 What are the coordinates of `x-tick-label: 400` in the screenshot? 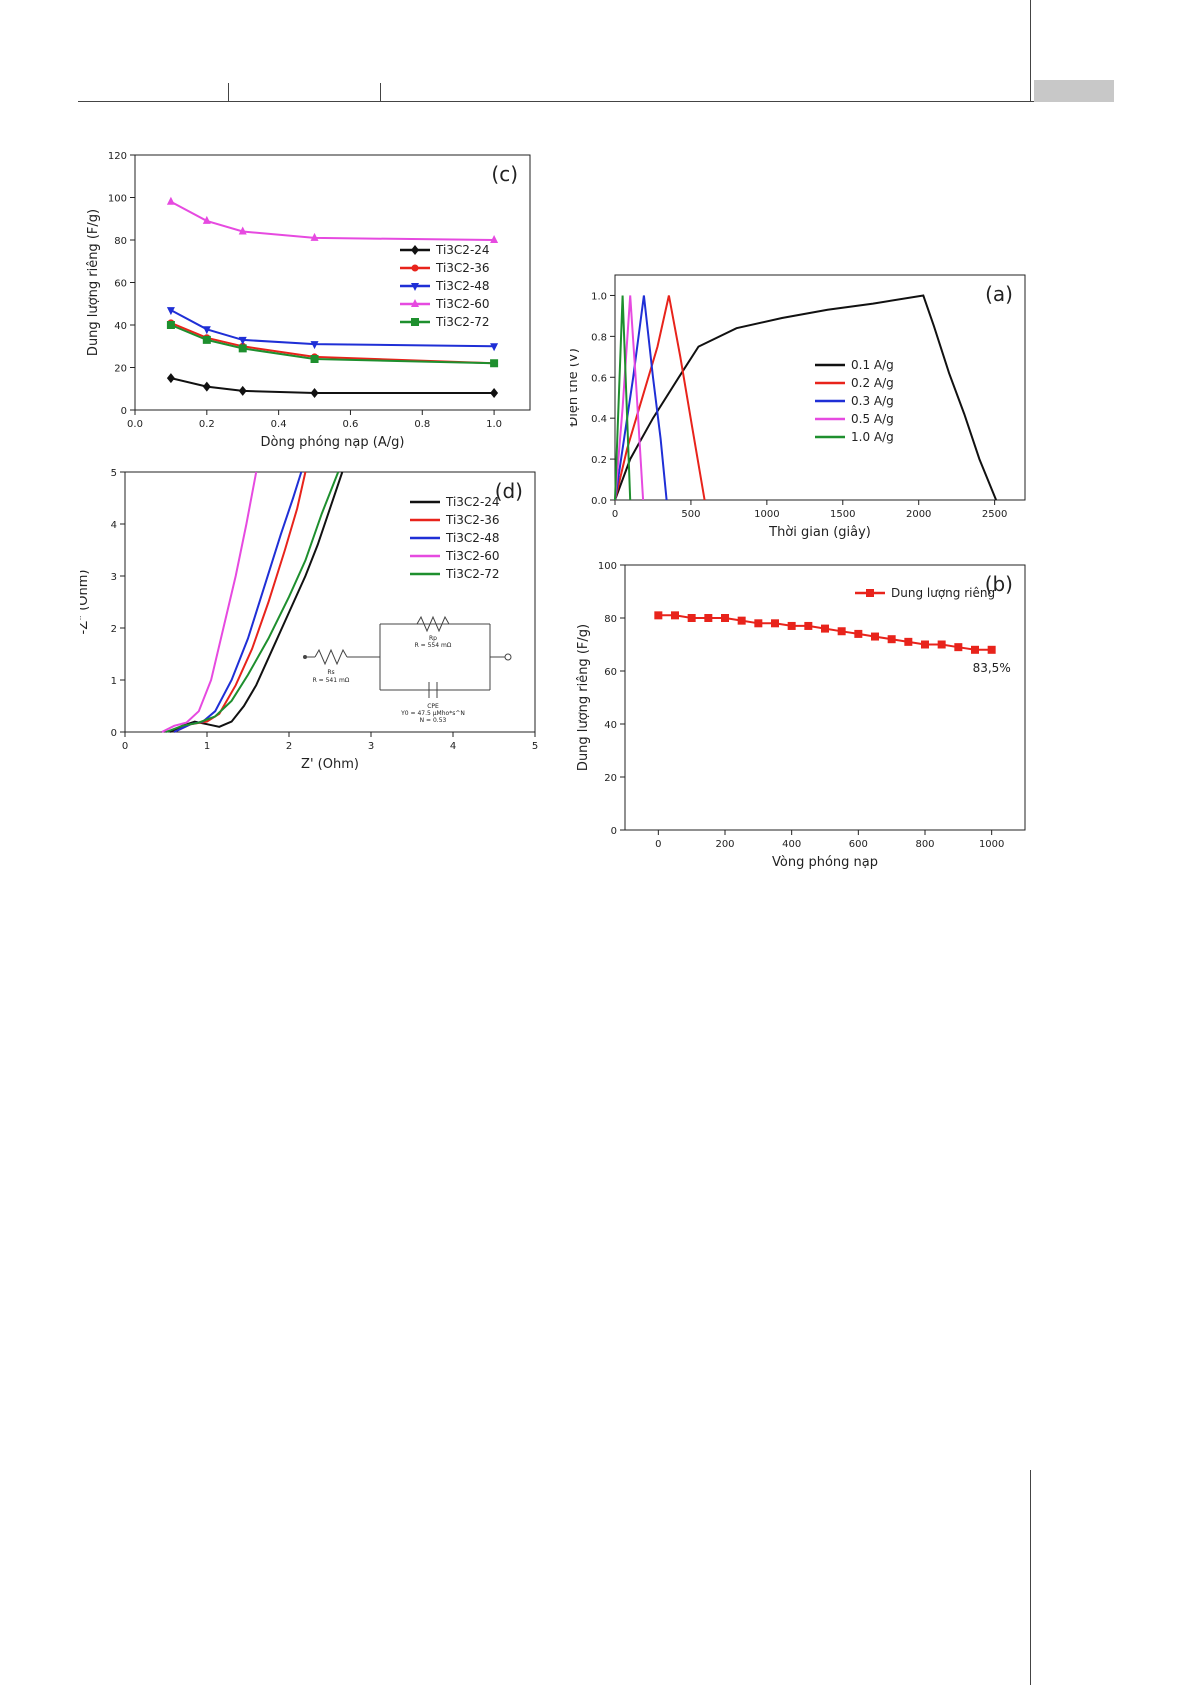 It's located at (791, 844).